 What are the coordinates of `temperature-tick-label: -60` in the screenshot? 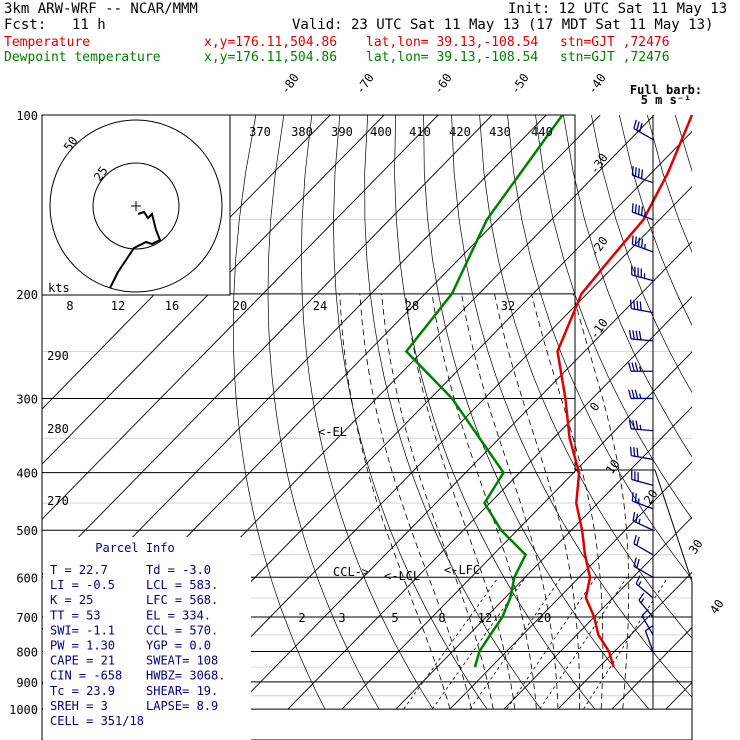 It's located at (443, 84).